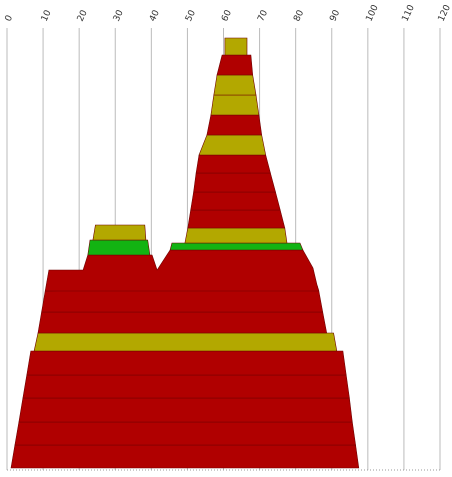 This screenshot has width=452, height=477. Describe the element at coordinates (444, 13) in the screenshot. I see `x-tick-label: 120` at that location.